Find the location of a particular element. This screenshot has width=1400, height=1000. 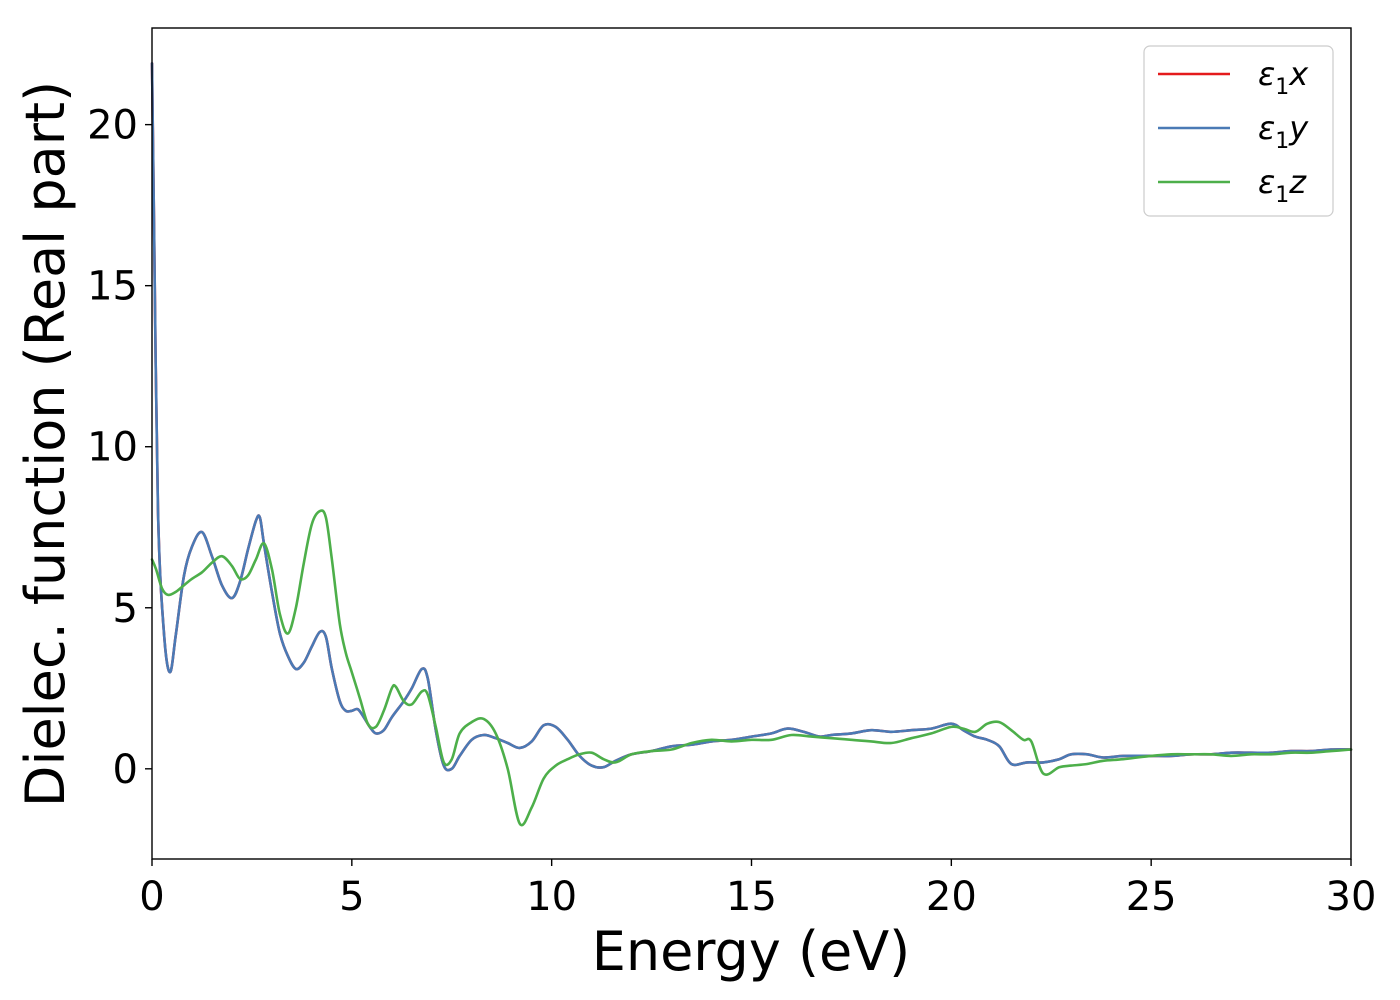

x-axis-ticks: 0 5 10 15 20 25 30 is located at coordinates (757, 889).